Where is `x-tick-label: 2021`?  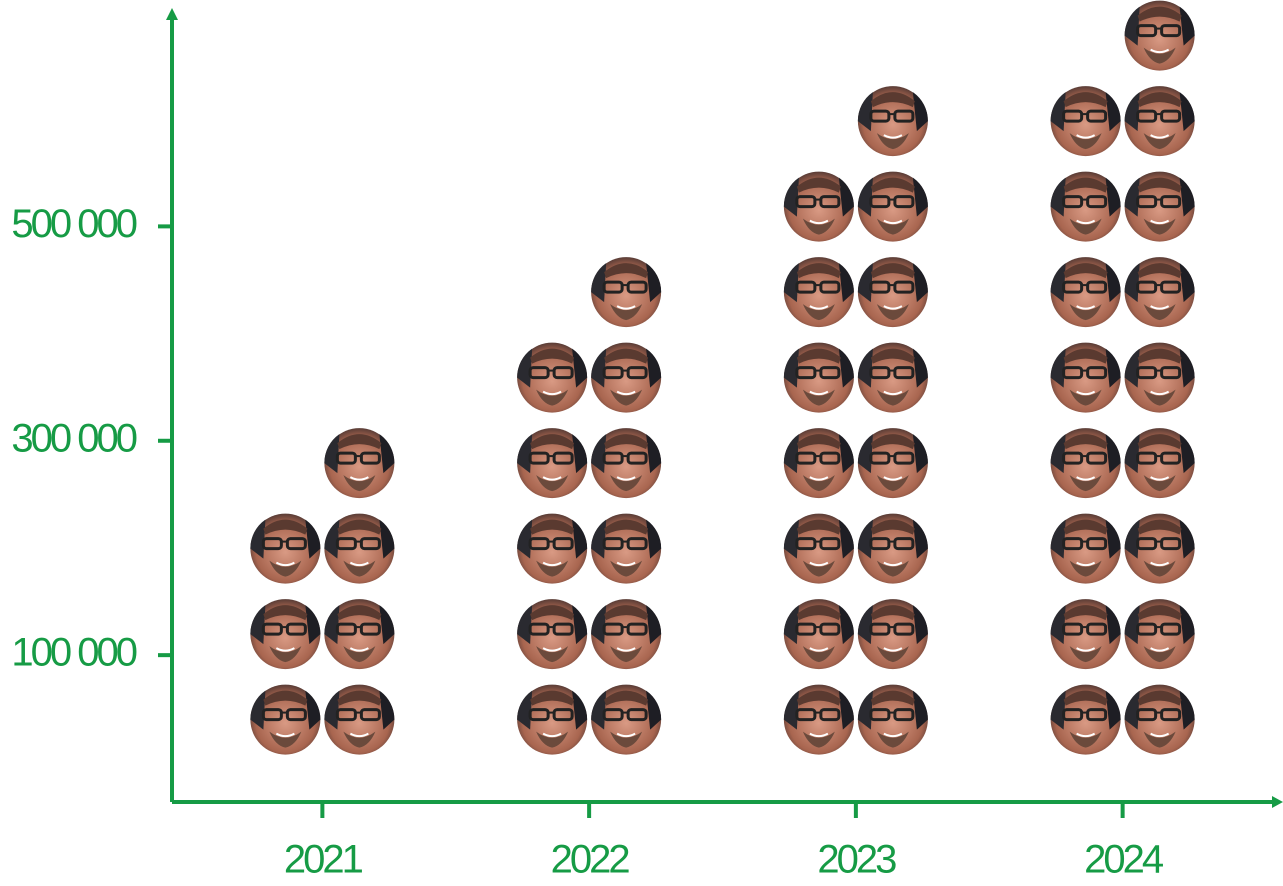 x-tick-label: 2021 is located at coordinates (323, 860).